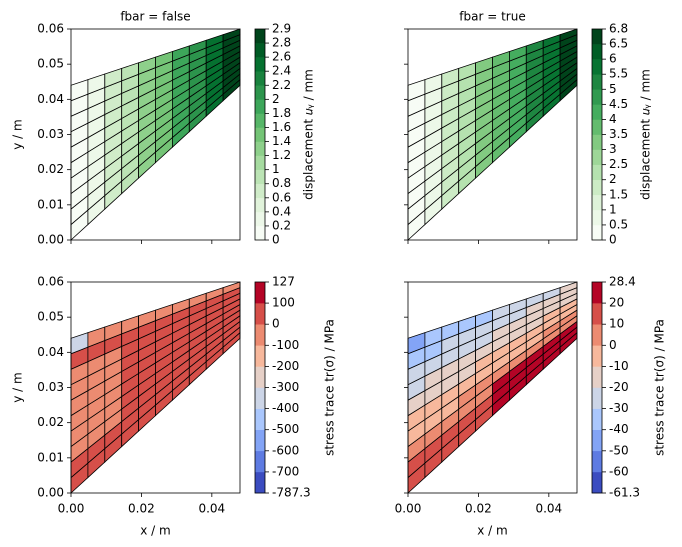  What do you see at coordinates (492, 17) in the screenshot?
I see `panel-title: fbar = true` at bounding box center [492, 17].